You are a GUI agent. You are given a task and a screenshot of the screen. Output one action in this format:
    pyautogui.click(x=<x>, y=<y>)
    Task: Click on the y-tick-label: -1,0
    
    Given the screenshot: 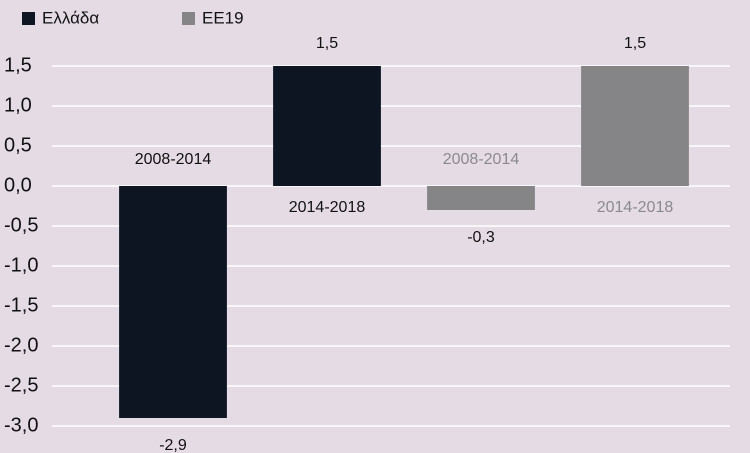 What is the action you would take?
    pyautogui.click(x=21, y=265)
    